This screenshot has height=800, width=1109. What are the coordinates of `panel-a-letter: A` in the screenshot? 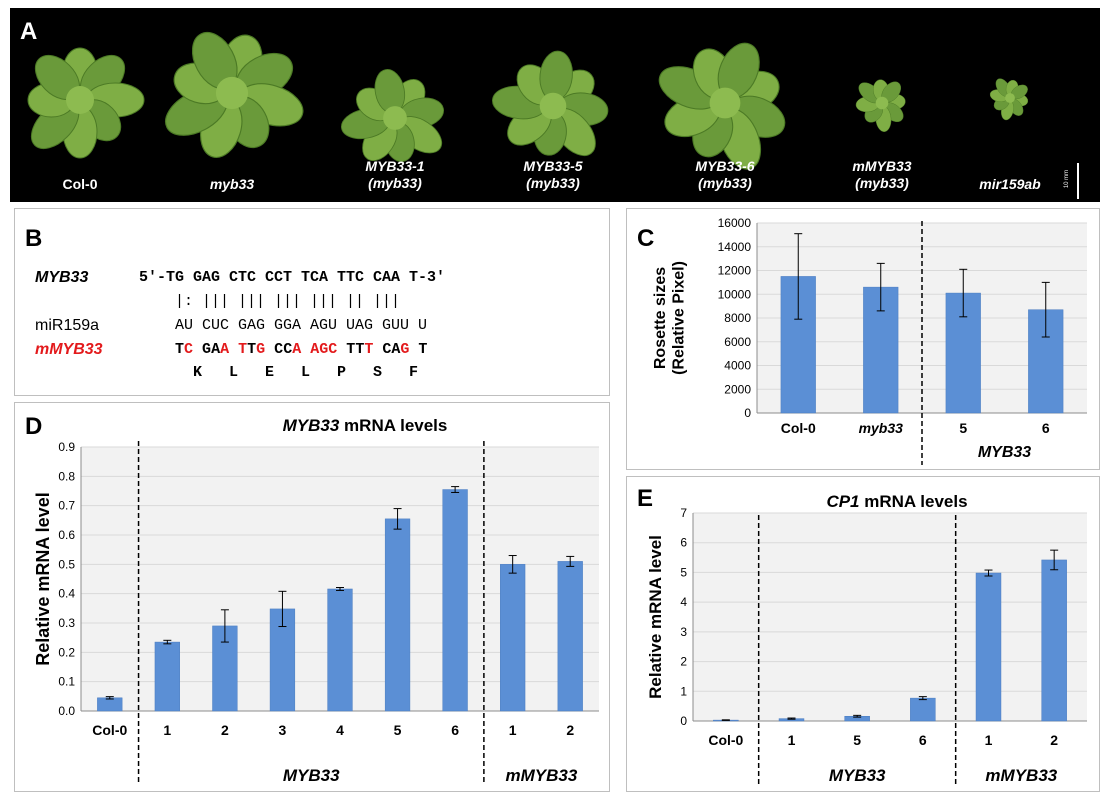 It's located at (29, 31).